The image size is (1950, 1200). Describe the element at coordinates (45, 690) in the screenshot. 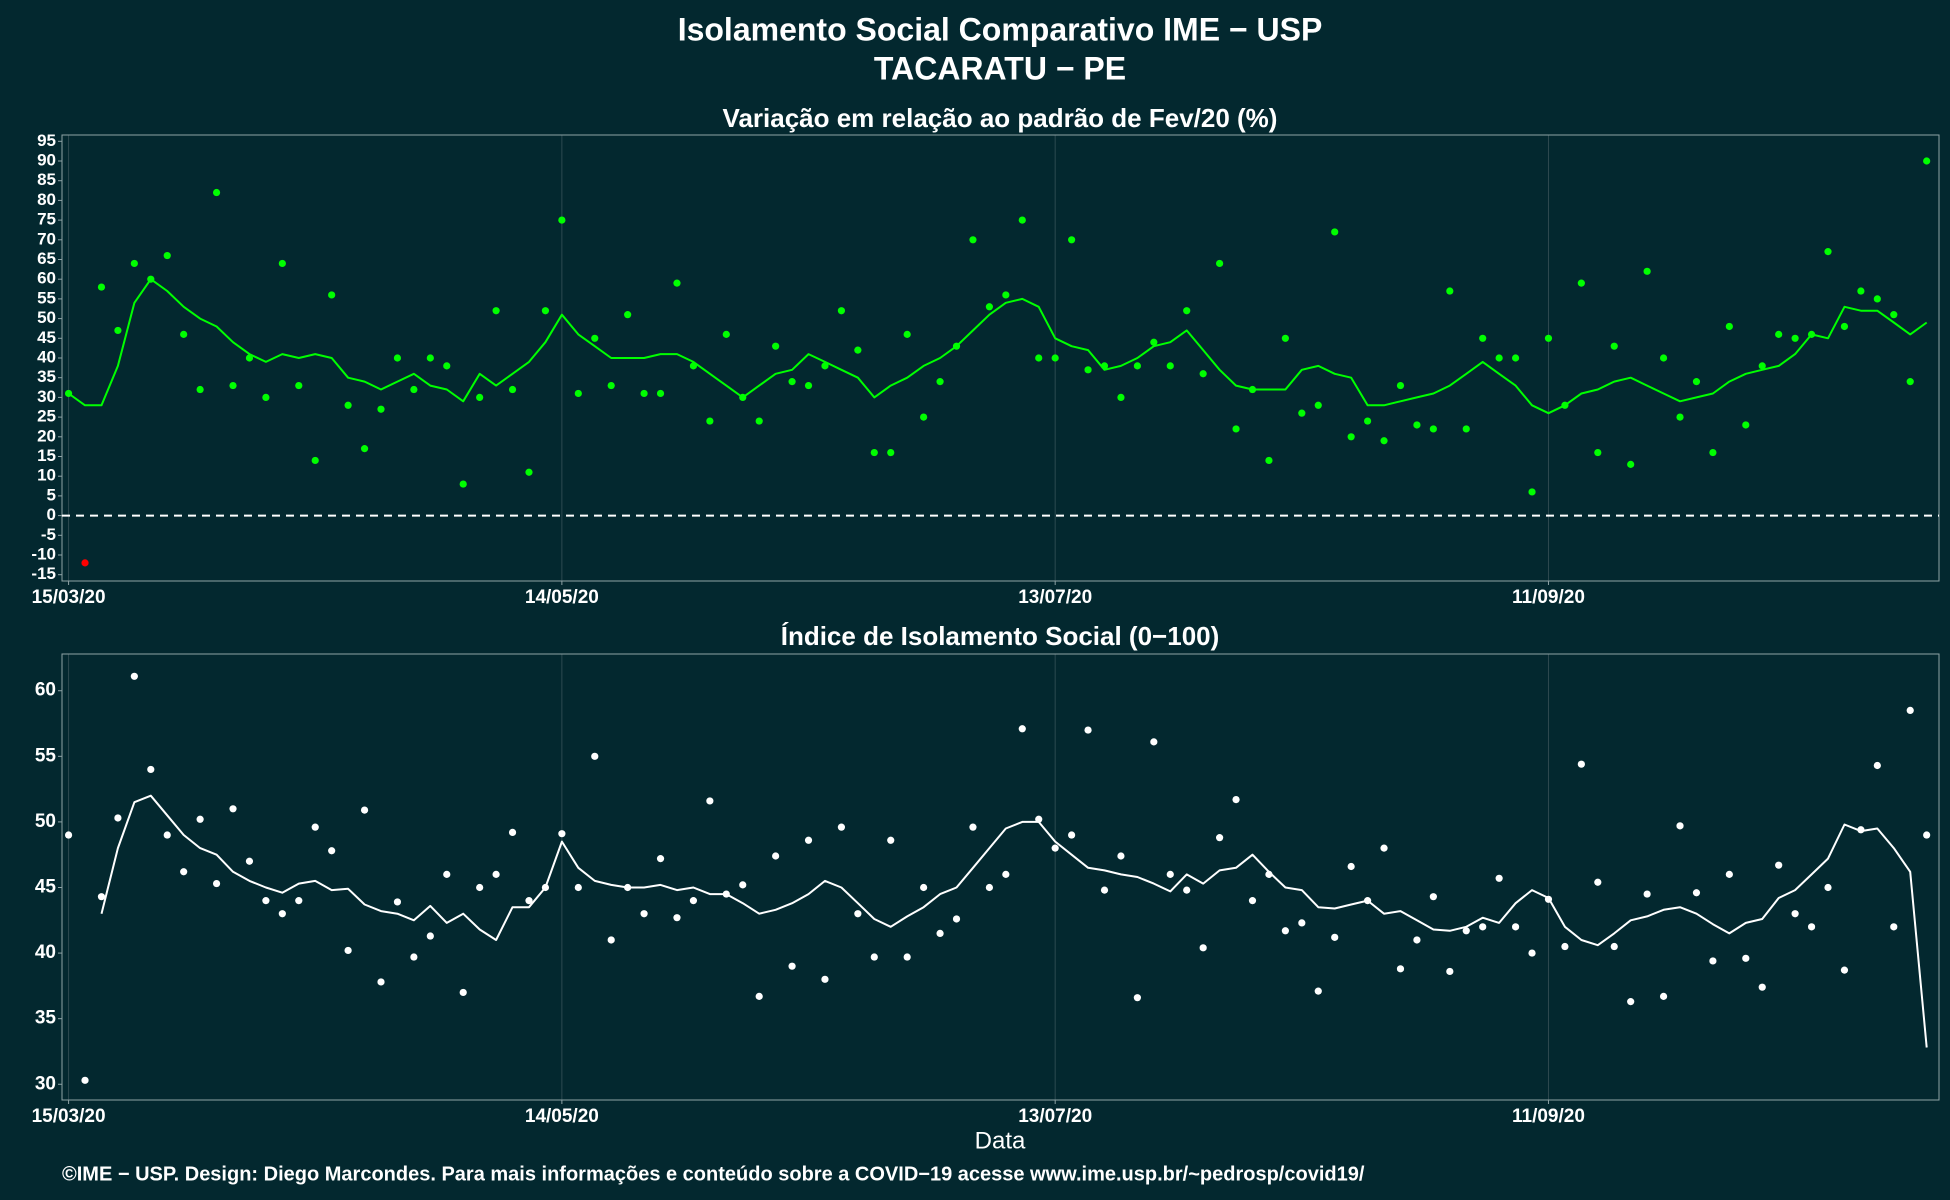

I see `y-tick-label: 60` at that location.